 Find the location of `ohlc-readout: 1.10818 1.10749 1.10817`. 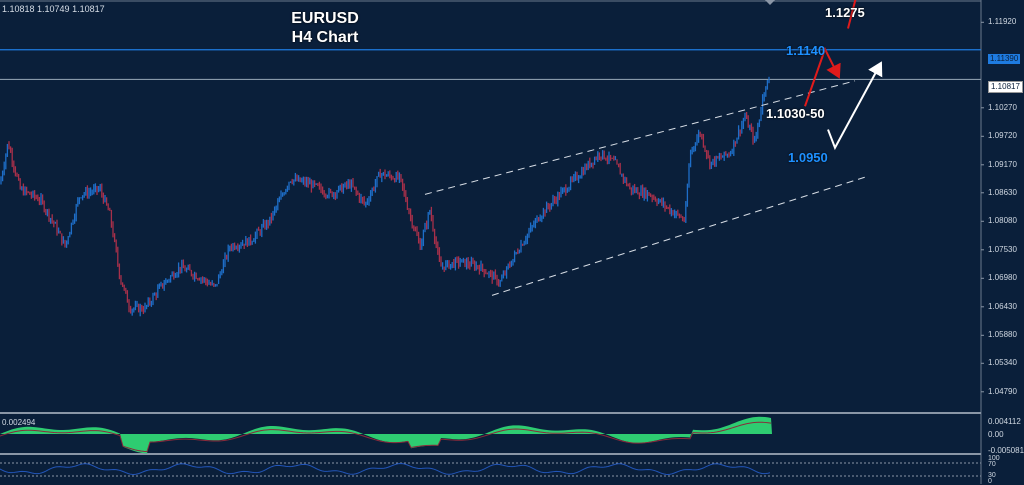

ohlc-readout: 1.10818 1.10749 1.10817 is located at coordinates (53, 9).